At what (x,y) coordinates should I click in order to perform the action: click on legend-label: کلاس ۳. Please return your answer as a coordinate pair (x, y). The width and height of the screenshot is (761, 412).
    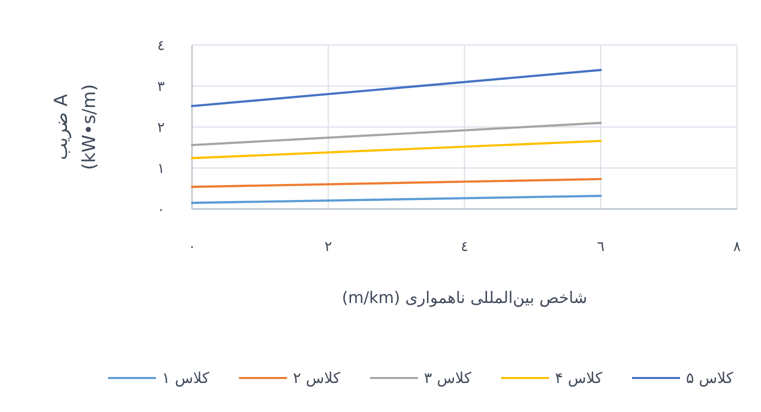
    Looking at the image, I should click on (448, 378).